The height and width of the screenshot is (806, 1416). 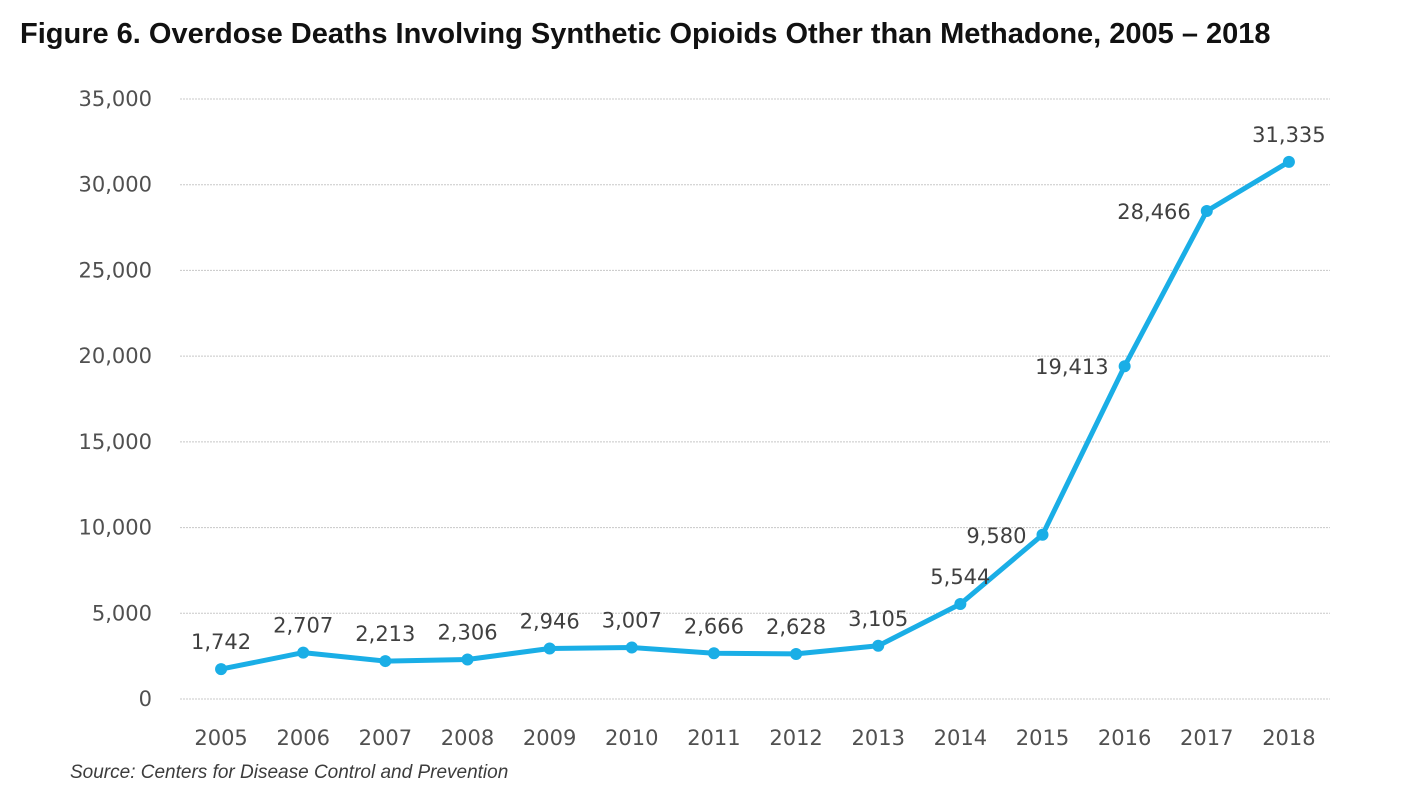 I want to click on x-tick-label-2017: 2017, so click(x=1206, y=738).